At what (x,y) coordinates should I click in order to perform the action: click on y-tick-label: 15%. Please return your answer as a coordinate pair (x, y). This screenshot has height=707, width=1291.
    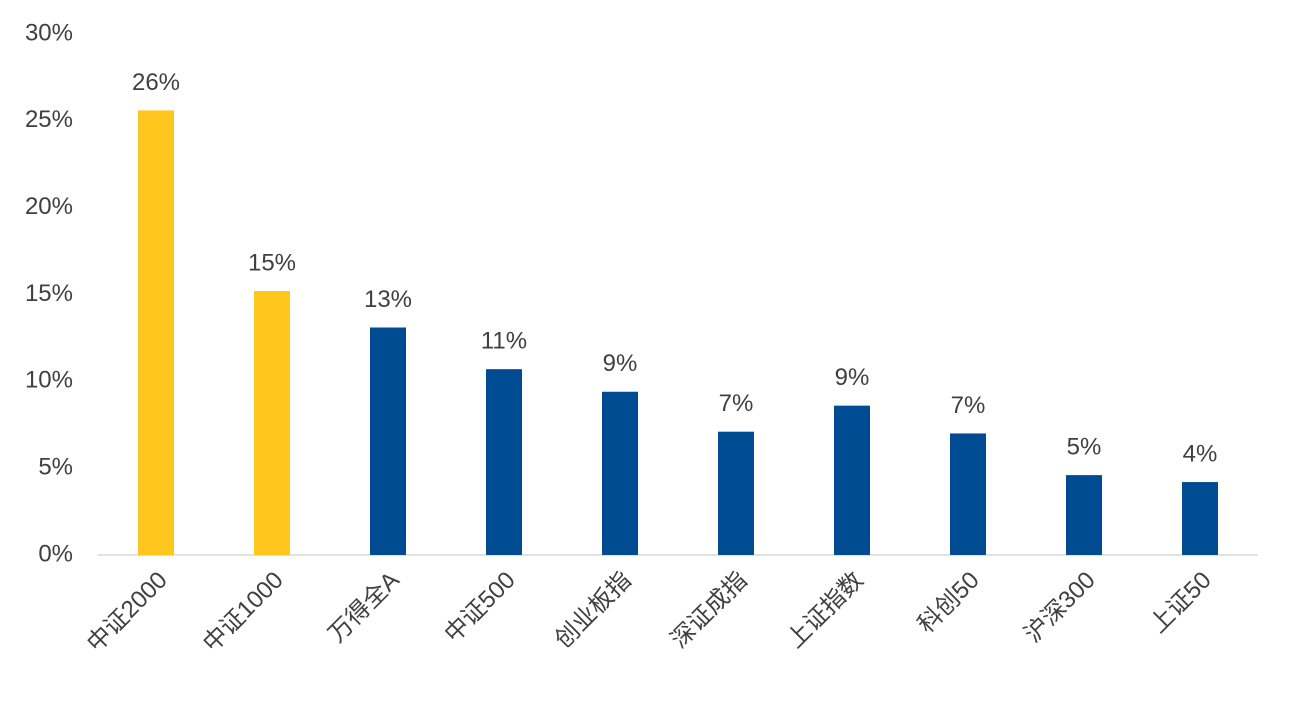
    Looking at the image, I should click on (49, 293).